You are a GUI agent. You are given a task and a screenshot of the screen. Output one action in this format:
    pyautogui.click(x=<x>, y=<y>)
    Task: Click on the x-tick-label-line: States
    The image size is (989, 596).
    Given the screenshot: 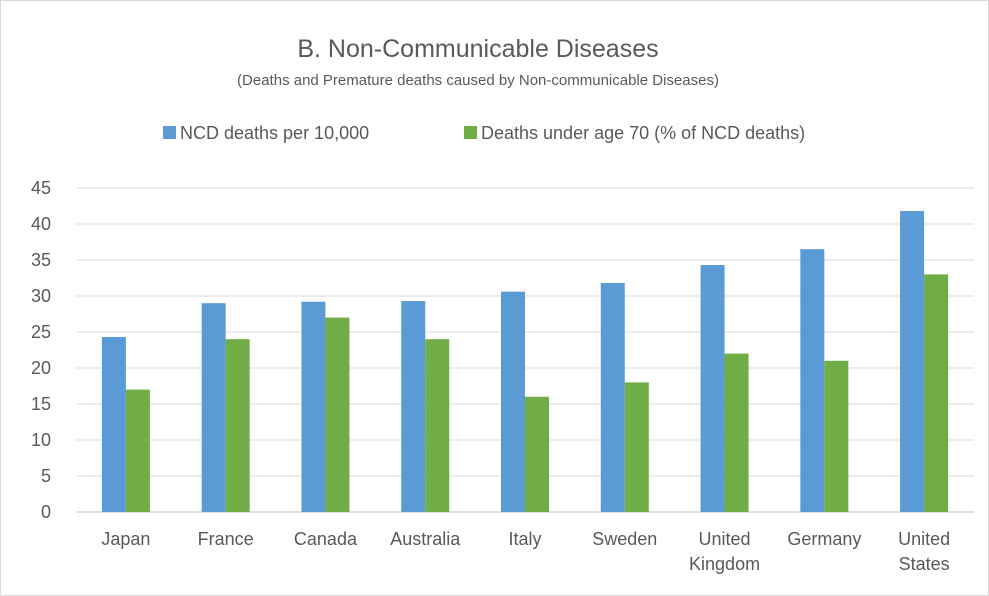 What is the action you would take?
    pyautogui.click(x=924, y=564)
    